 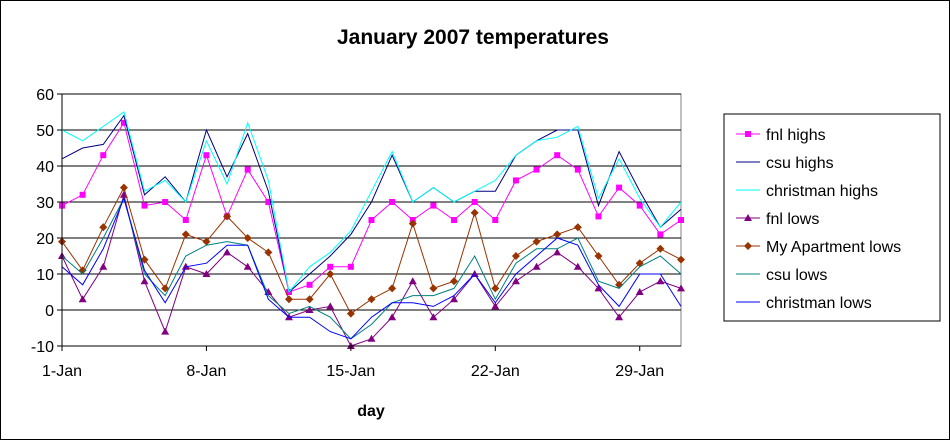 What do you see at coordinates (371, 411) in the screenshot?
I see `x-axis-label: day` at bounding box center [371, 411].